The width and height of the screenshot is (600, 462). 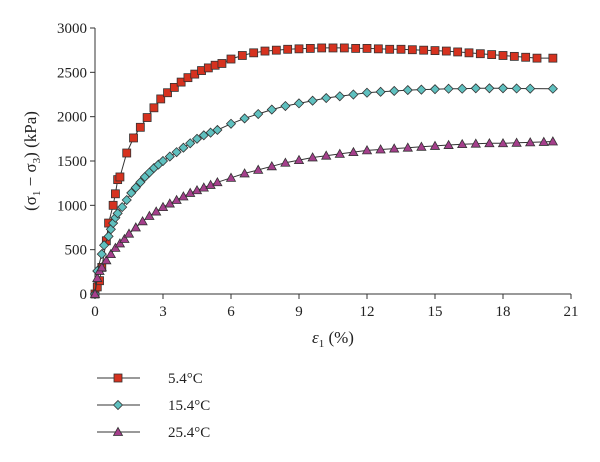 What do you see at coordinates (299, 312) in the screenshot?
I see `x-tick-label: 9` at bounding box center [299, 312].